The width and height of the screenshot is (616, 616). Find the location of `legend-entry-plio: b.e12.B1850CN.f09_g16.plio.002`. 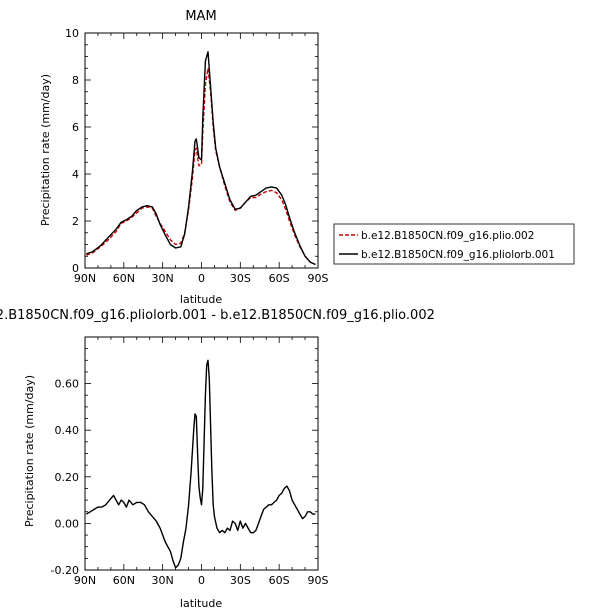

legend-entry-plio: b.e12.B1850CN.f09_g16.plio.002 is located at coordinates (447, 236).